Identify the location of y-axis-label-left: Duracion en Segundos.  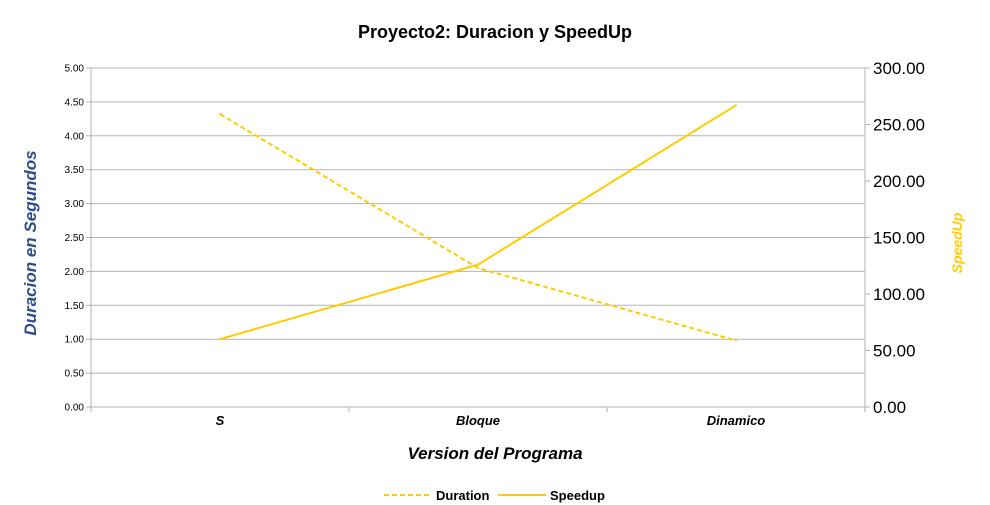
(30, 242).